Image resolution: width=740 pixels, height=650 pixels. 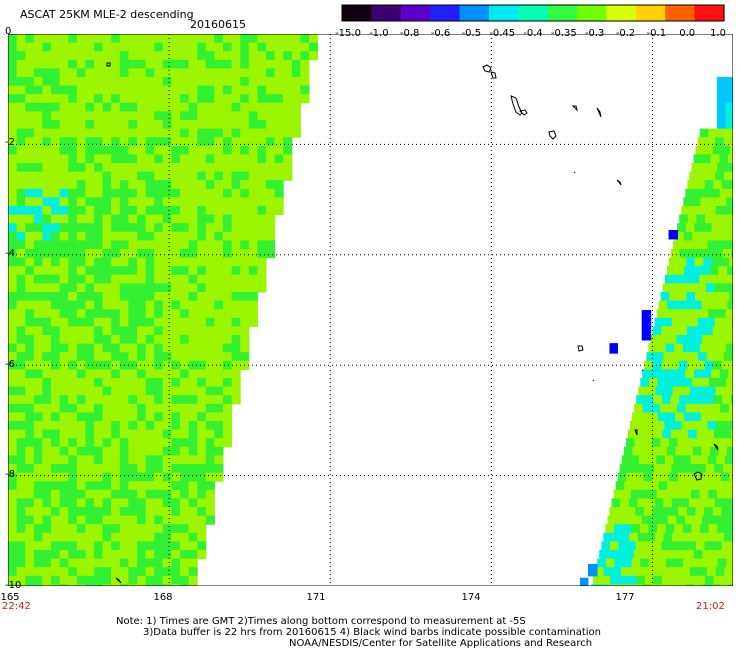 What do you see at coordinates (621, 13) in the screenshot?
I see `colorbar-cell` at bounding box center [621, 13].